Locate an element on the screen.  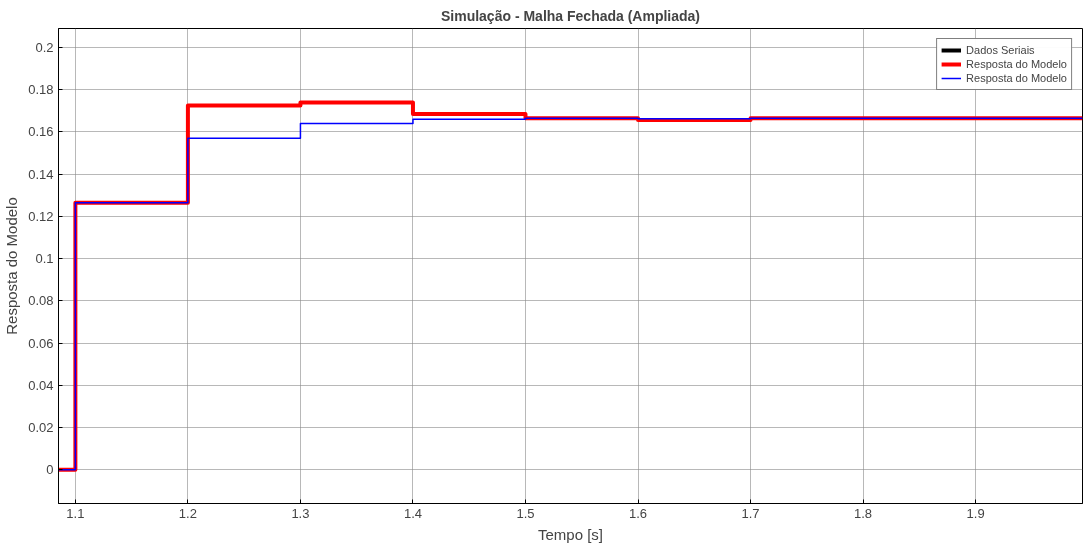
x-tick-label: 1.5 is located at coordinates (525, 513).